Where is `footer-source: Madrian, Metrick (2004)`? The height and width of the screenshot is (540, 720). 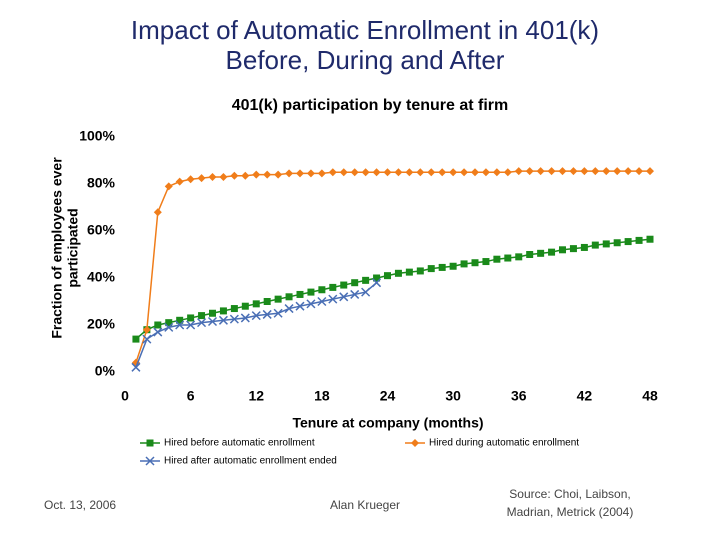 footer-source: Madrian, Metrick (2004) is located at coordinates (570, 512).